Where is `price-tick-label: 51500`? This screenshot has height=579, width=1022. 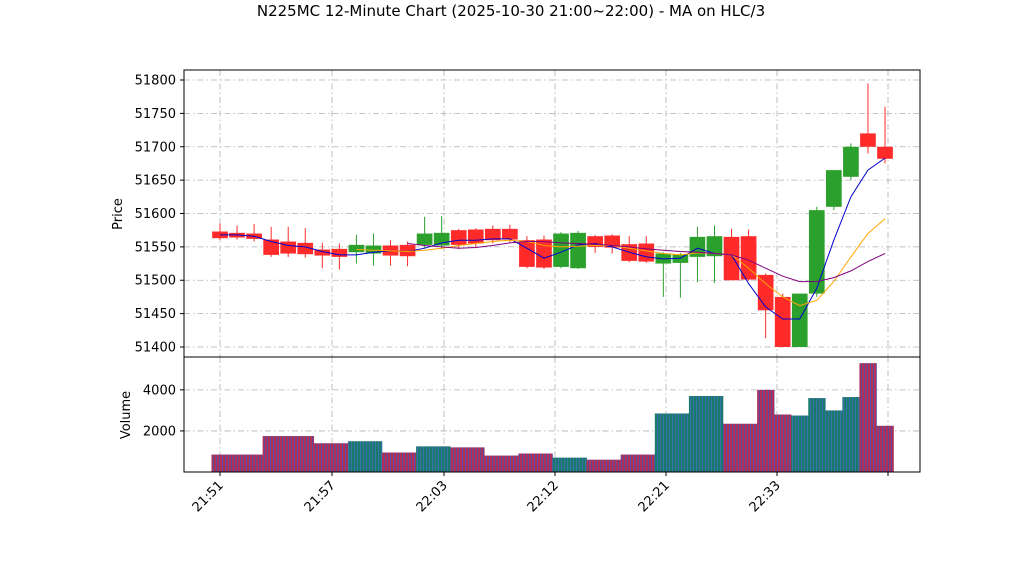 price-tick-label: 51500 is located at coordinates (155, 281).